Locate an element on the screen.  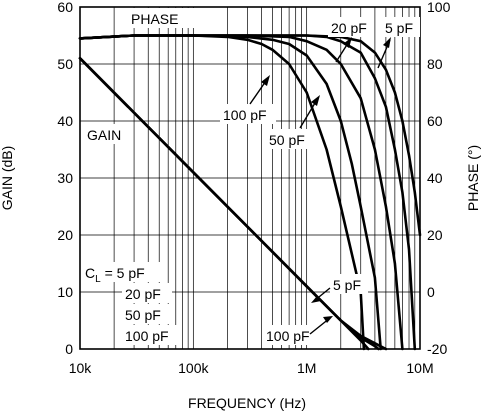
arrow-head-gain-100pf is located at coordinates (328, 319).